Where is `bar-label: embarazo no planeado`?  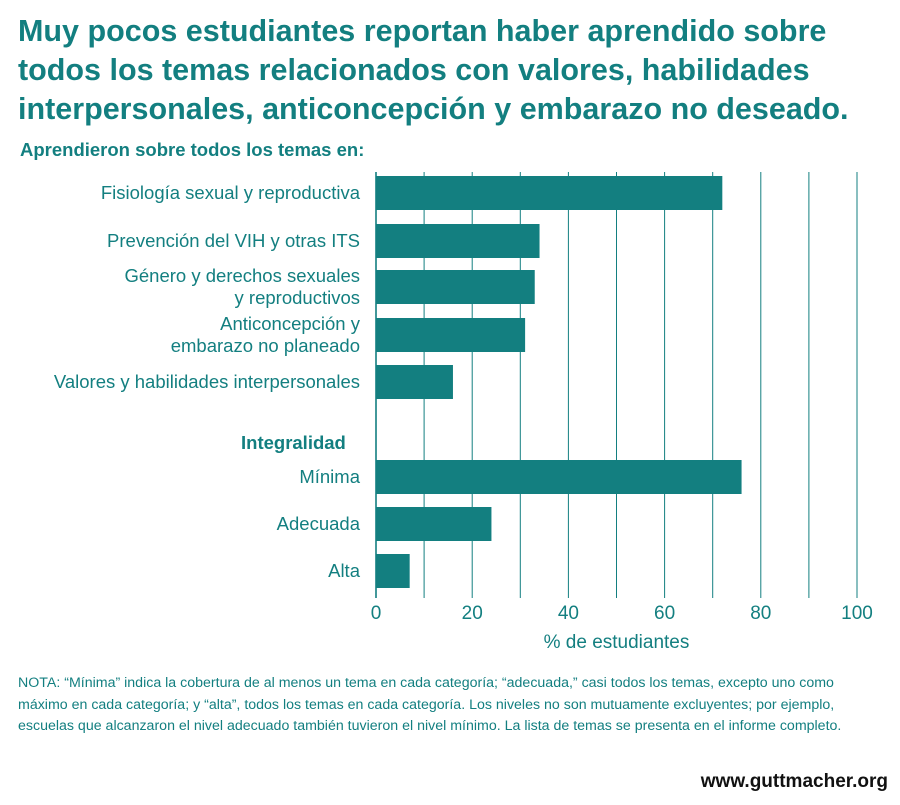 bar-label: embarazo no planeado is located at coordinates (265, 345).